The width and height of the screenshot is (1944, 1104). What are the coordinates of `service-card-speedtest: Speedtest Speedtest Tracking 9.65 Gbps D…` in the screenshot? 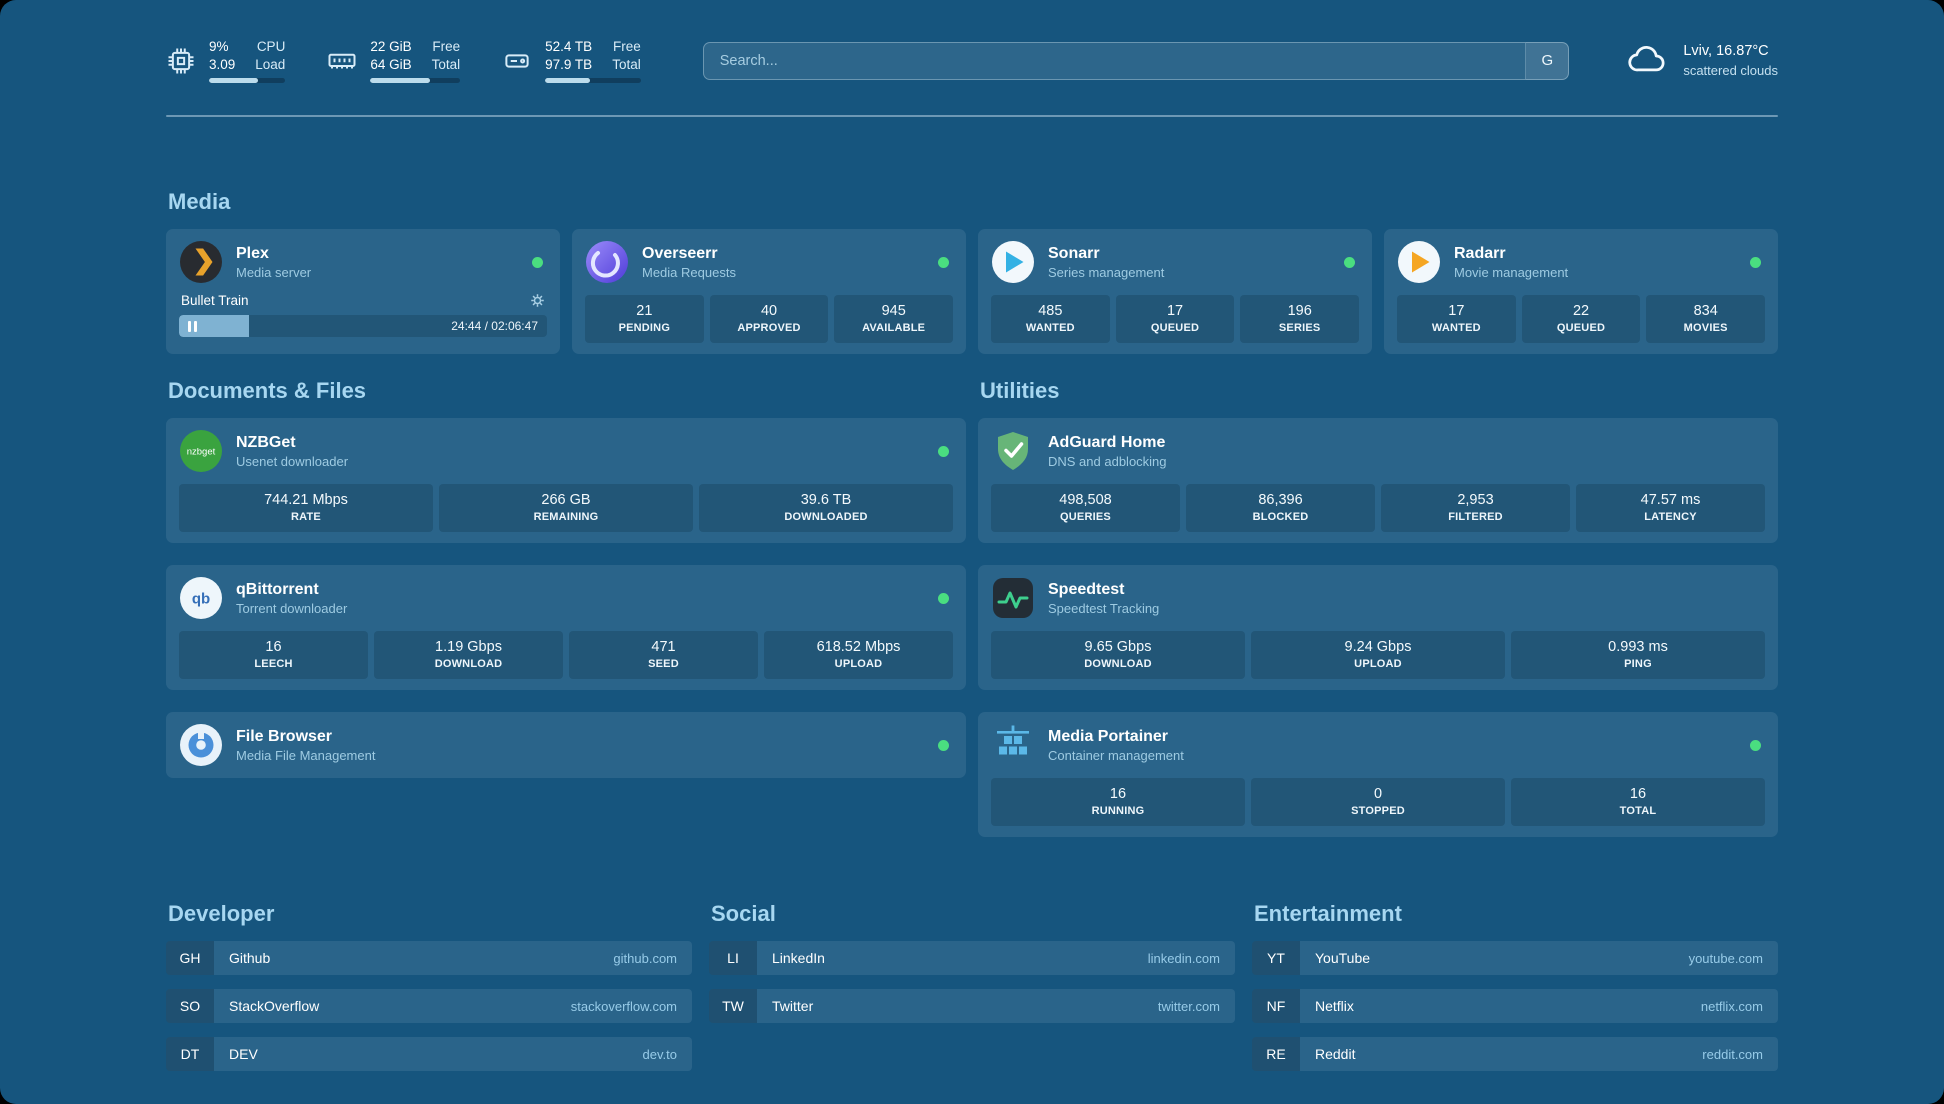 It's located at (1378, 627).